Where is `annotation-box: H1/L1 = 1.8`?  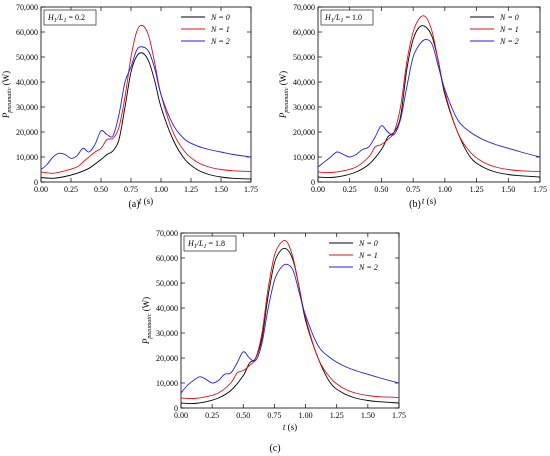 annotation-box: H1/L1 = 1.8 is located at coordinates (210, 243).